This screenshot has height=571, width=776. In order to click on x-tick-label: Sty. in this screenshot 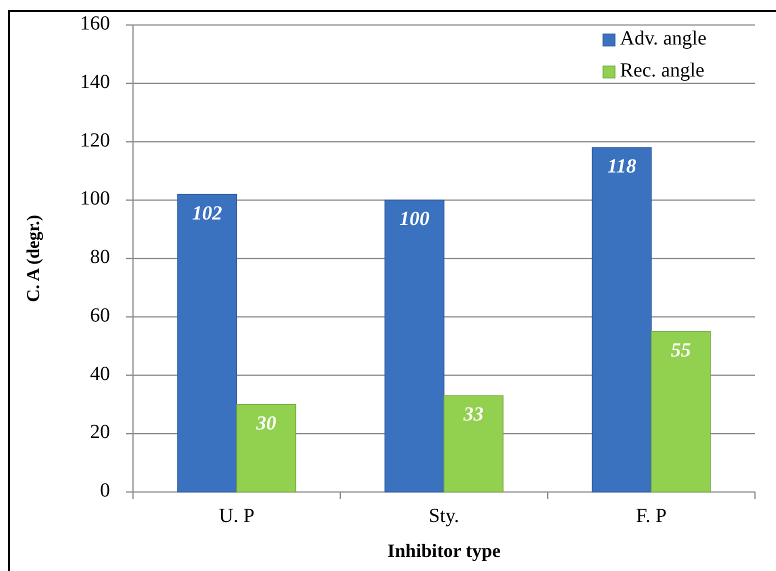, I will do `click(444, 516)`.